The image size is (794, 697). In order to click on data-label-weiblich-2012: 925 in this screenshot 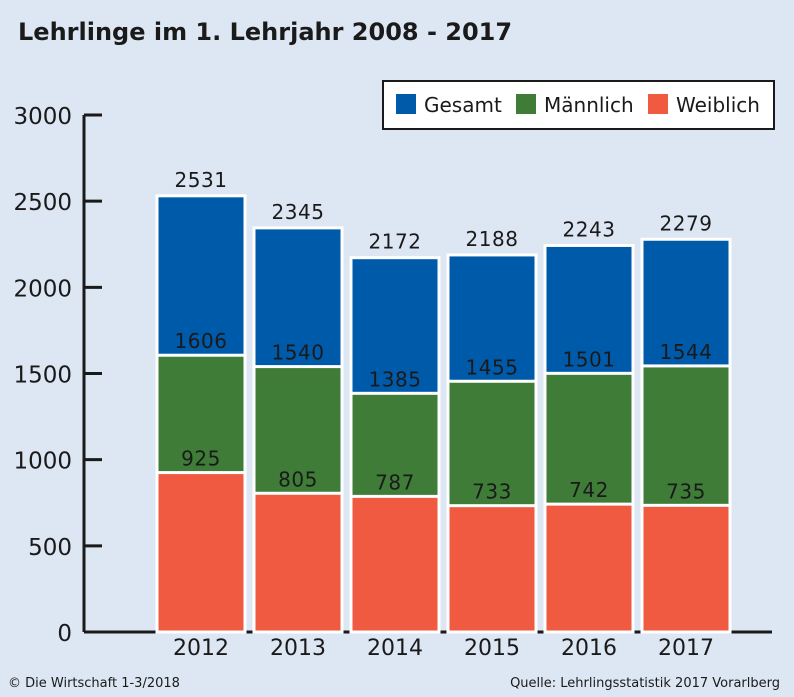, I will do `click(201, 459)`.